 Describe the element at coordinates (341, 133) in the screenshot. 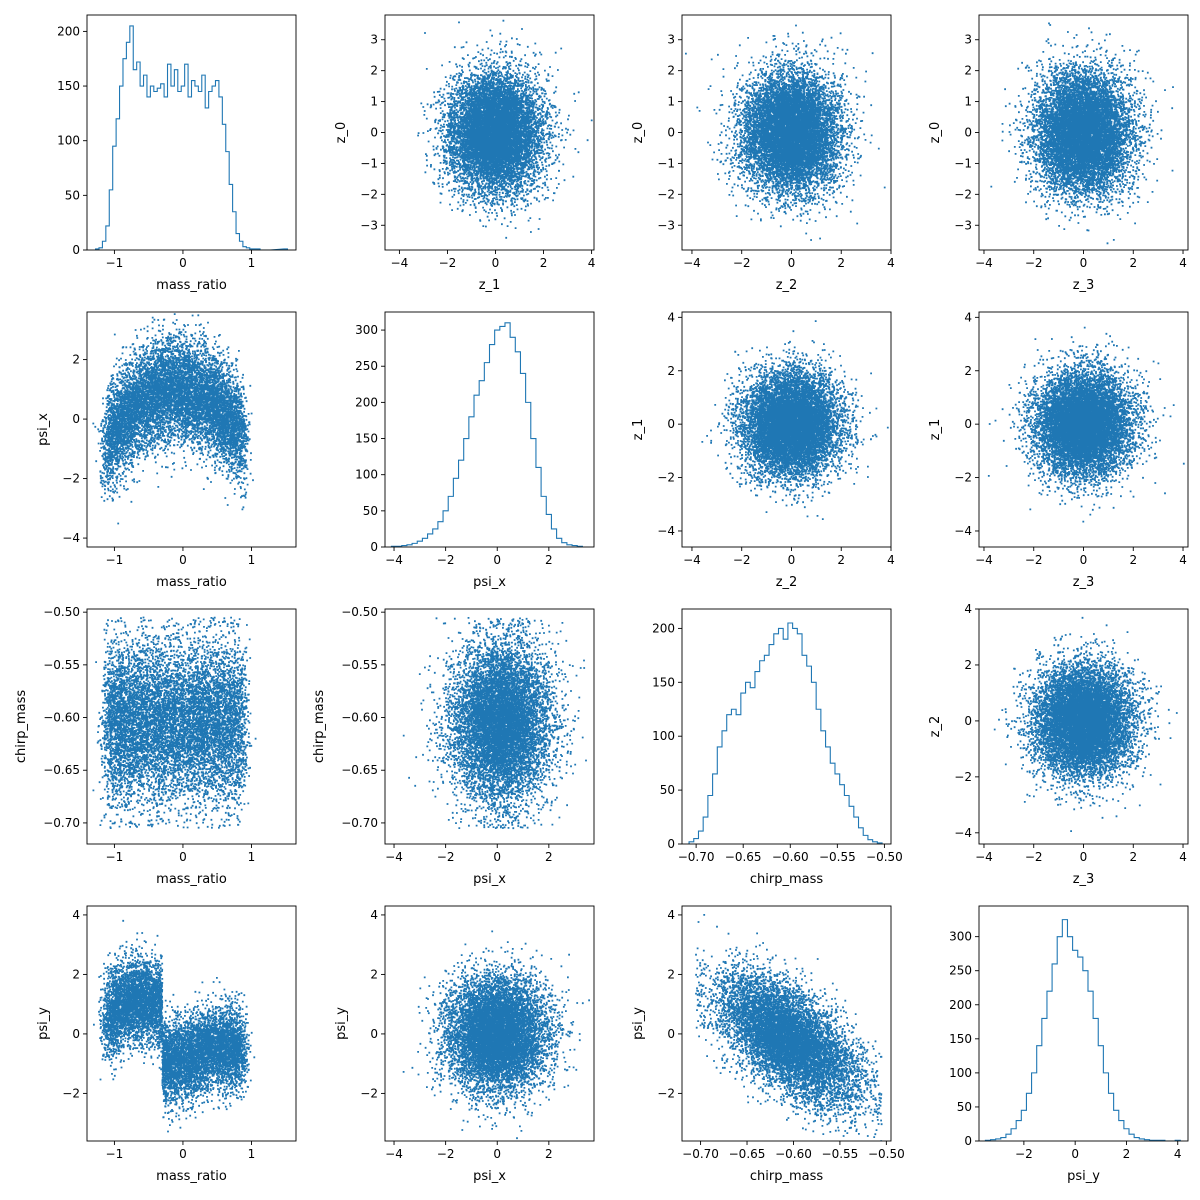

I see `y-axis-label: z_0` at that location.